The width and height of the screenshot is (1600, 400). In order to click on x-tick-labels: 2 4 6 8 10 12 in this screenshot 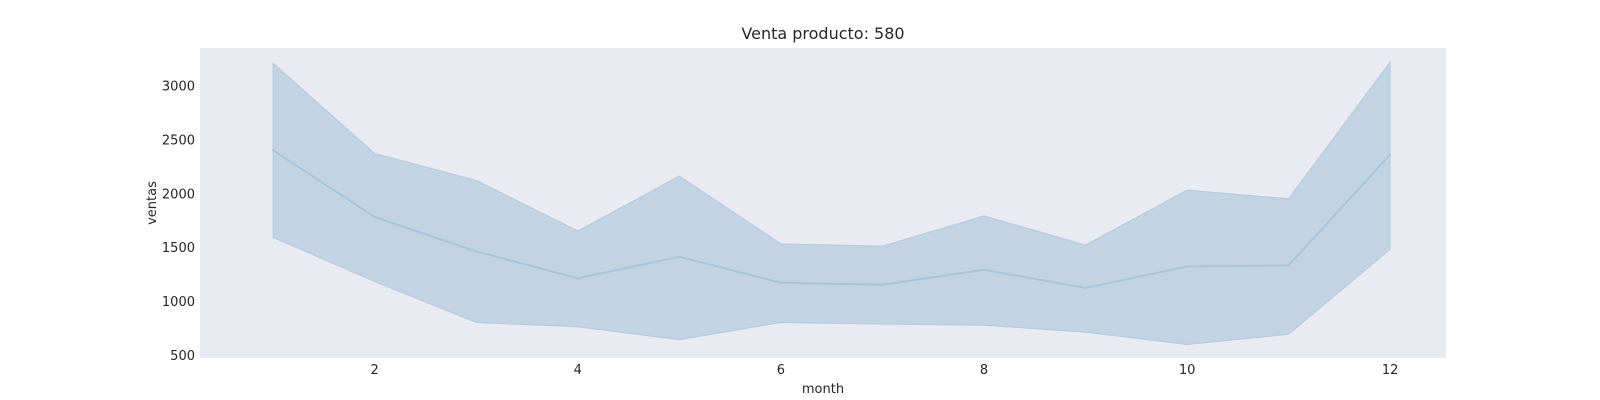, I will do `click(885, 370)`.